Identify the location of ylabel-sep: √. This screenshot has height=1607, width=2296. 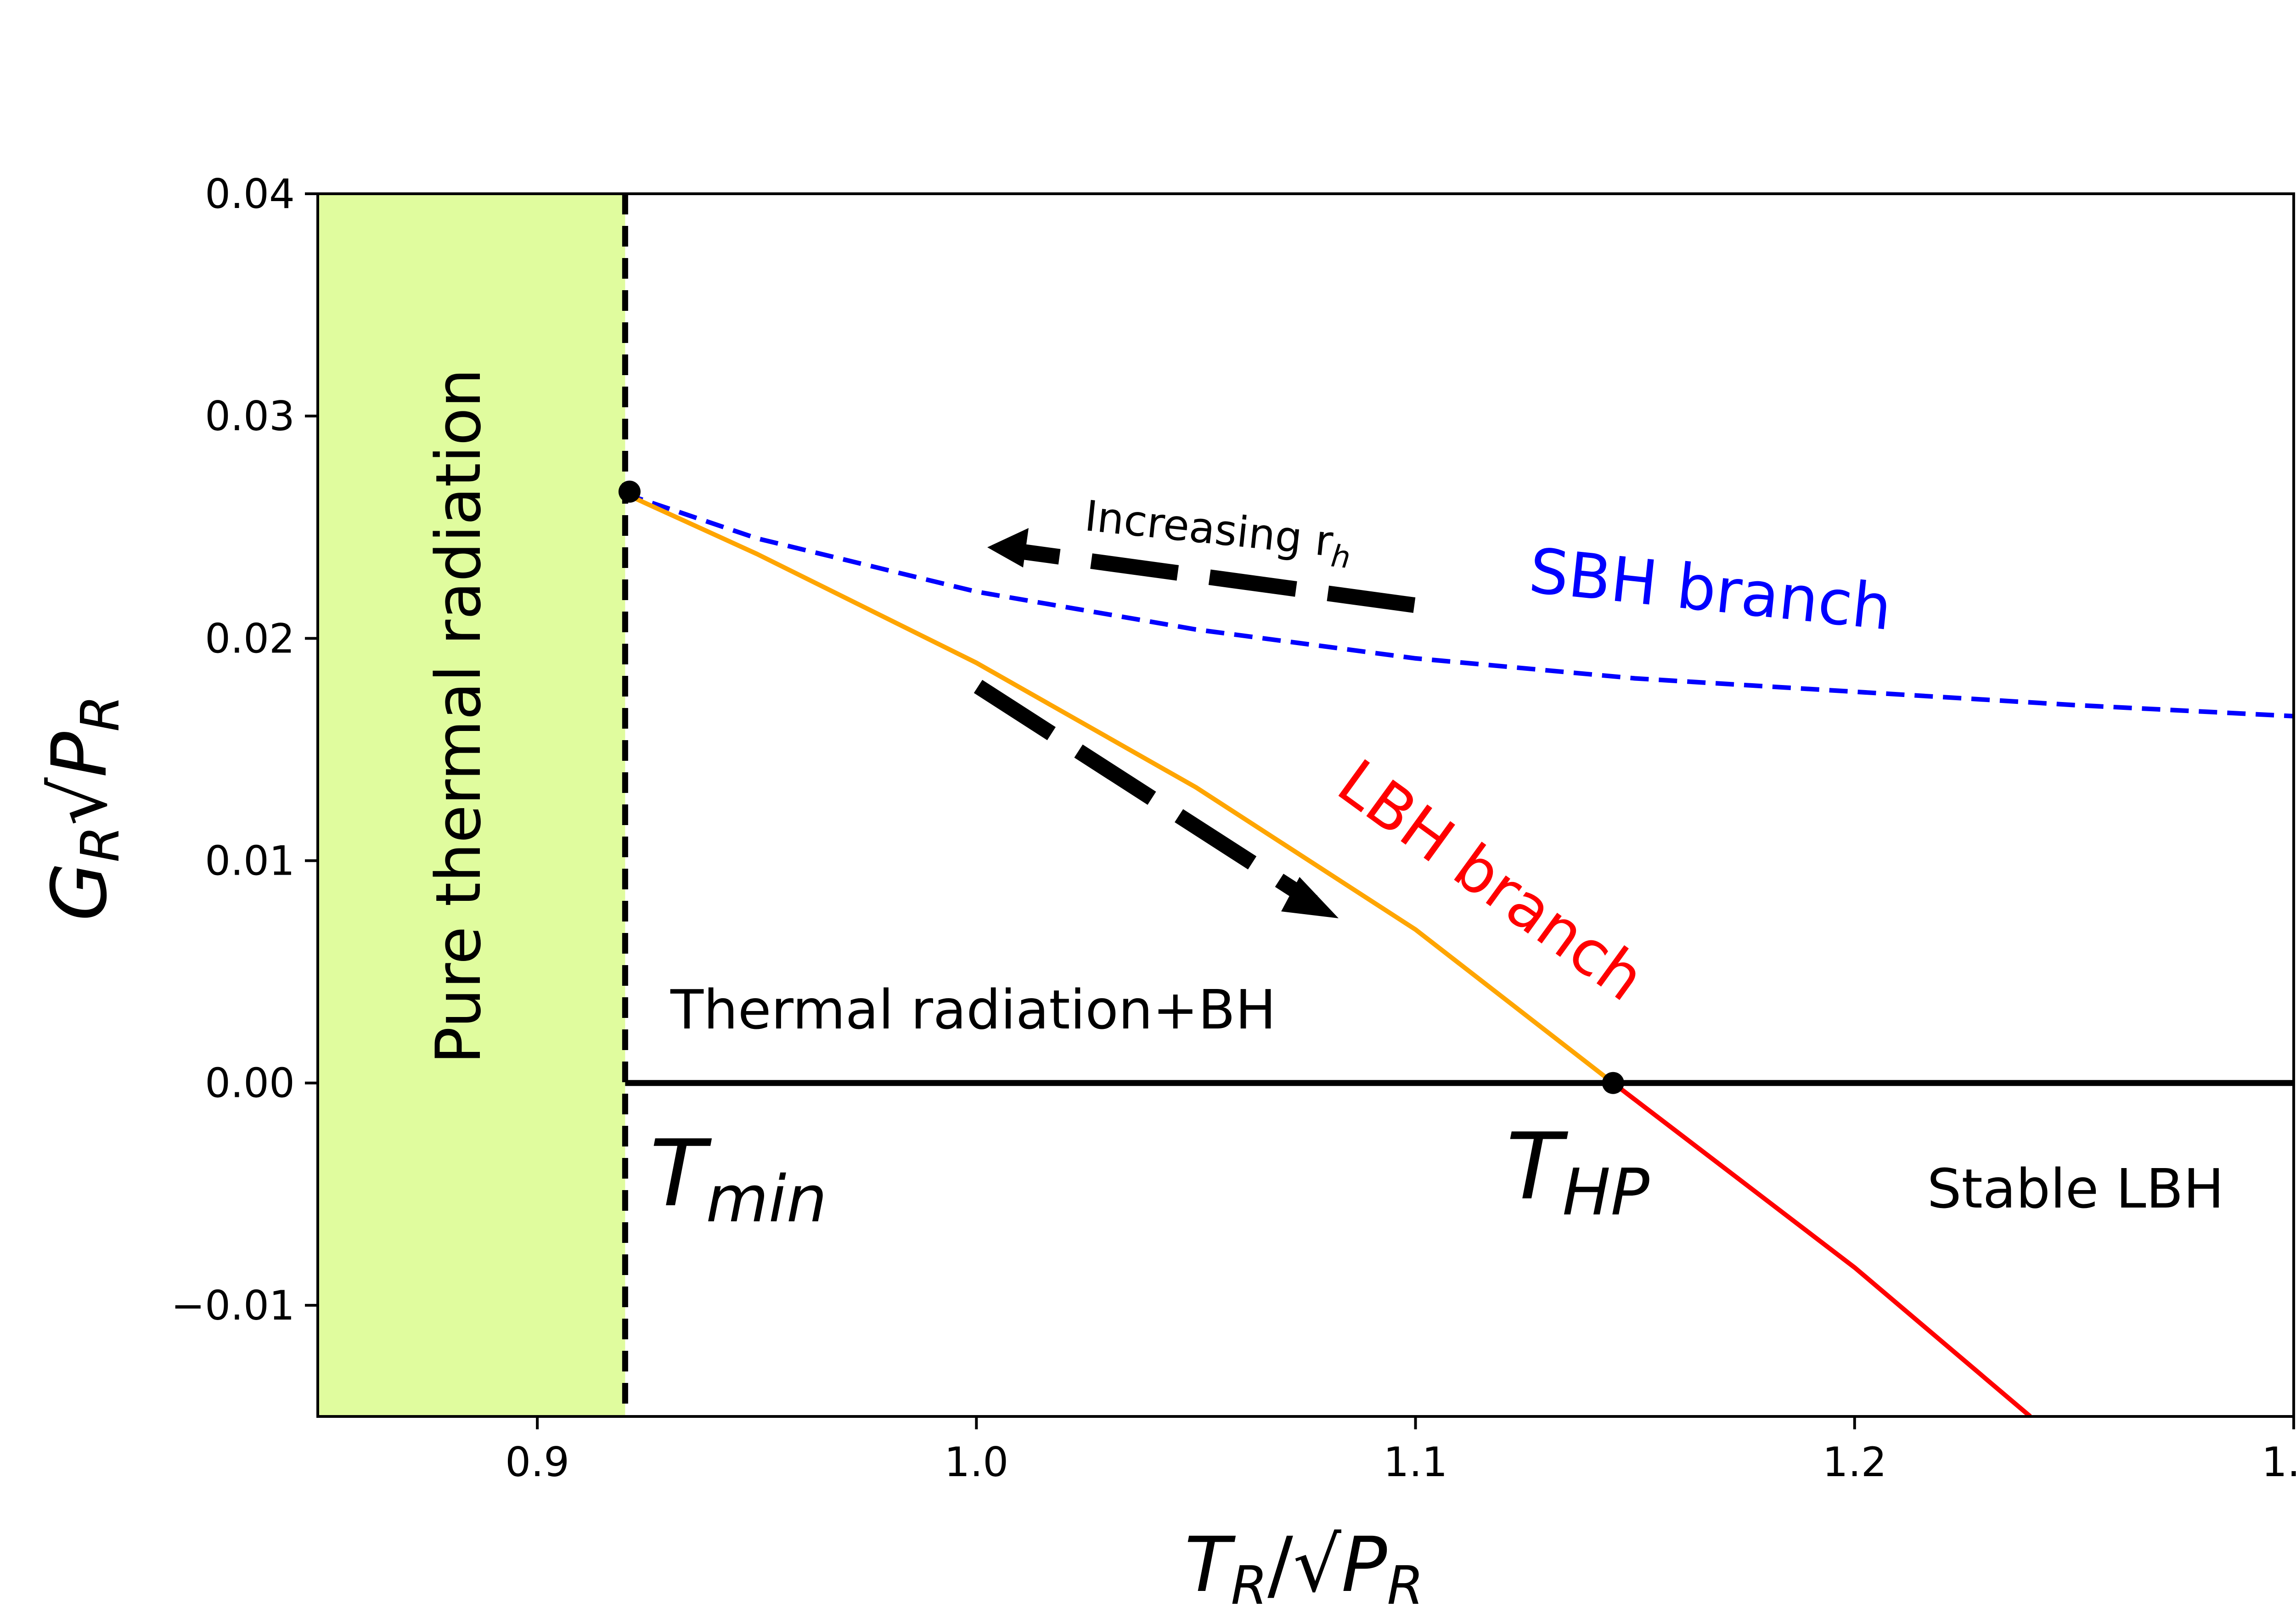
(79, 801).